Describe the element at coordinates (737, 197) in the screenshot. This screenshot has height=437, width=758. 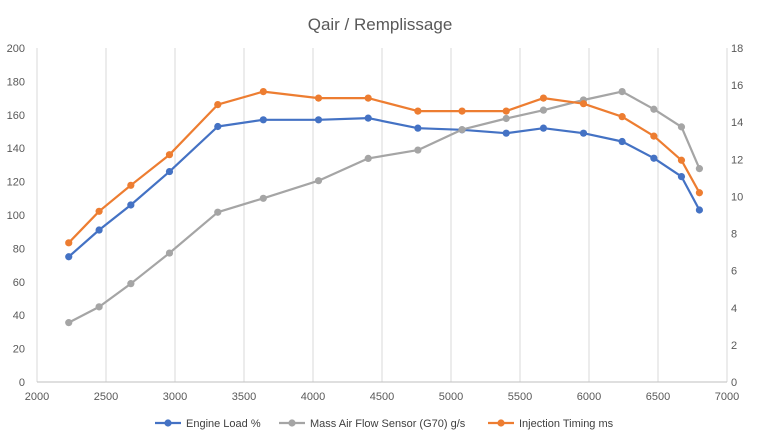
I see `y-right-tick-label: 10` at that location.